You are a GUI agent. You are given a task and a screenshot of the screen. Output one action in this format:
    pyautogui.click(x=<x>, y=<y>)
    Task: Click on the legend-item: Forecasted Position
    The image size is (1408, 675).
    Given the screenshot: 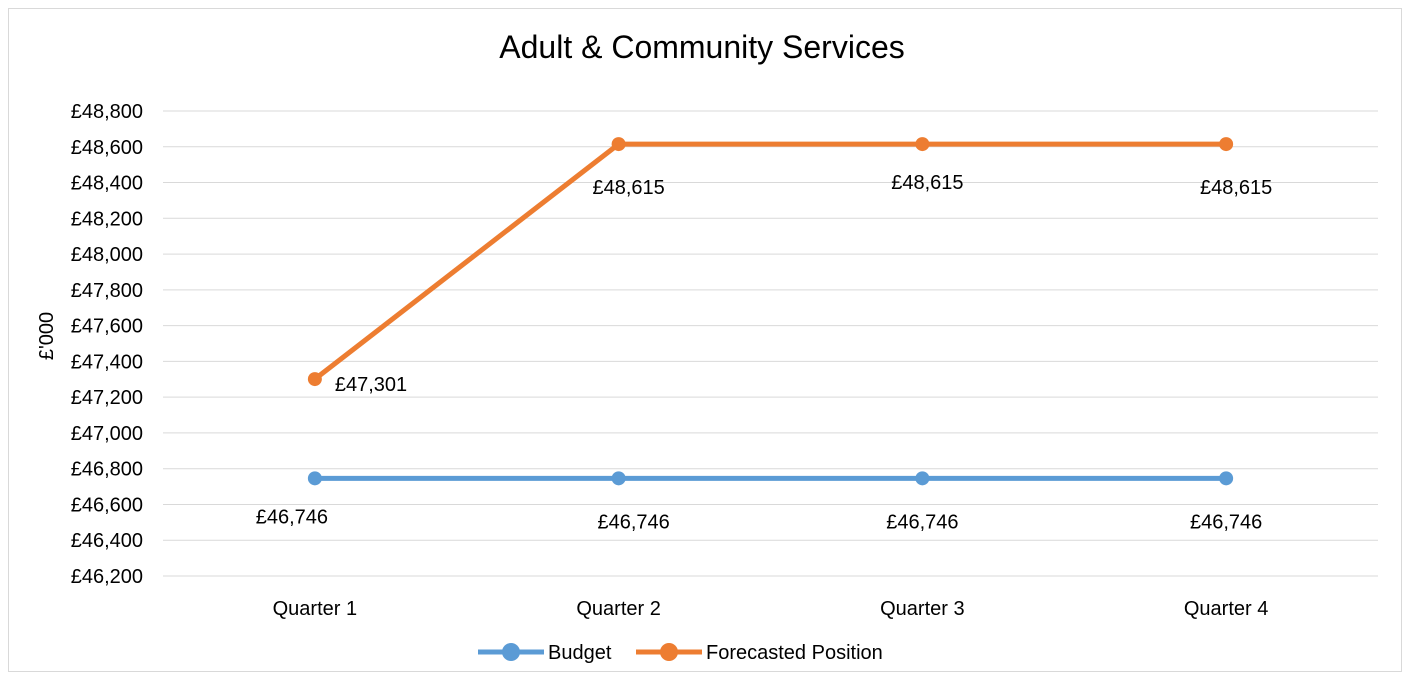 What is the action you would take?
    pyautogui.click(x=759, y=653)
    